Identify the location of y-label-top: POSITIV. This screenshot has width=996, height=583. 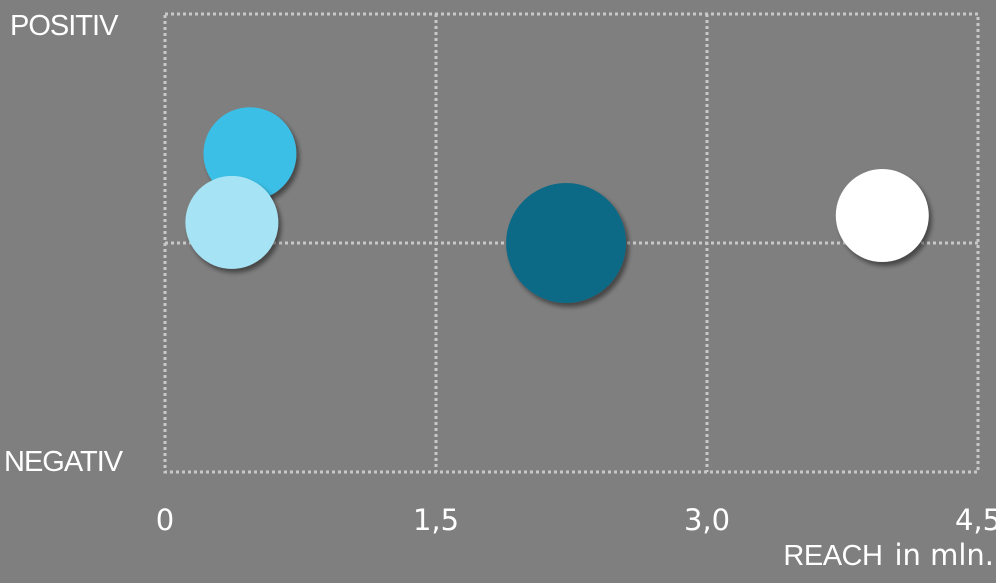
(64, 26).